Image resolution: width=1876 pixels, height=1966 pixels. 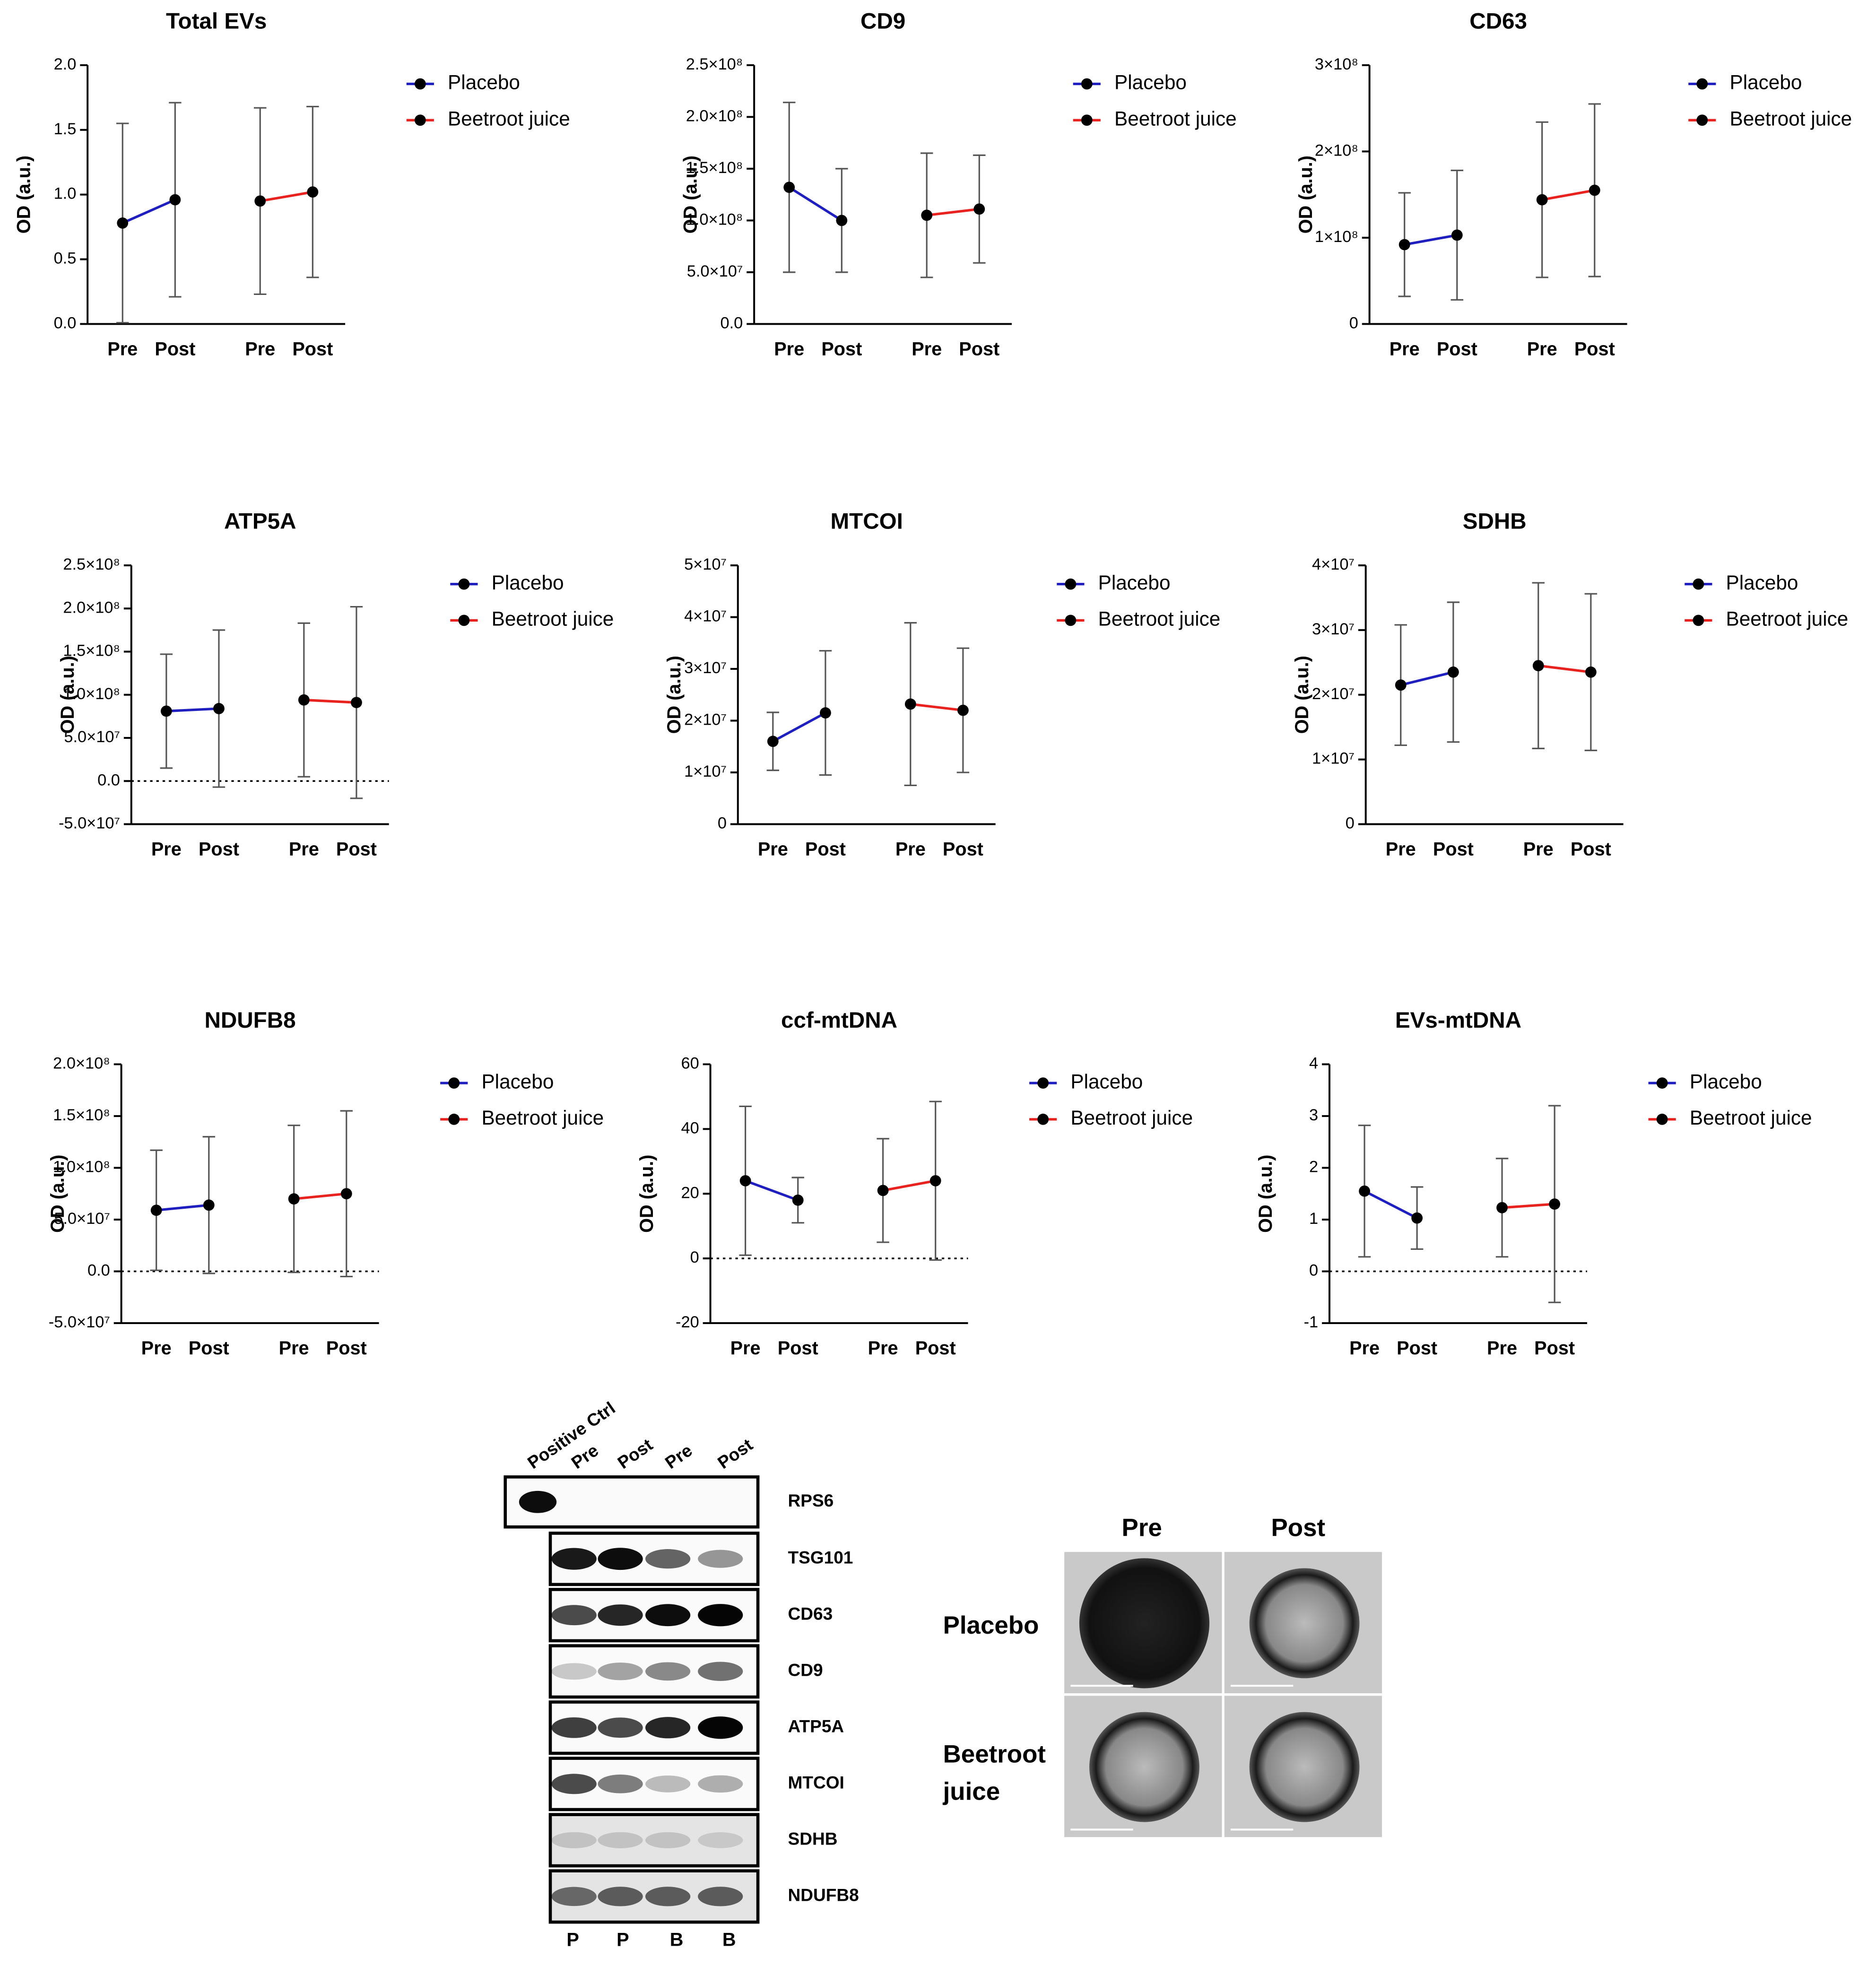 What do you see at coordinates (65, 194) in the screenshot?
I see `y-tick-label: 1.0` at bounding box center [65, 194].